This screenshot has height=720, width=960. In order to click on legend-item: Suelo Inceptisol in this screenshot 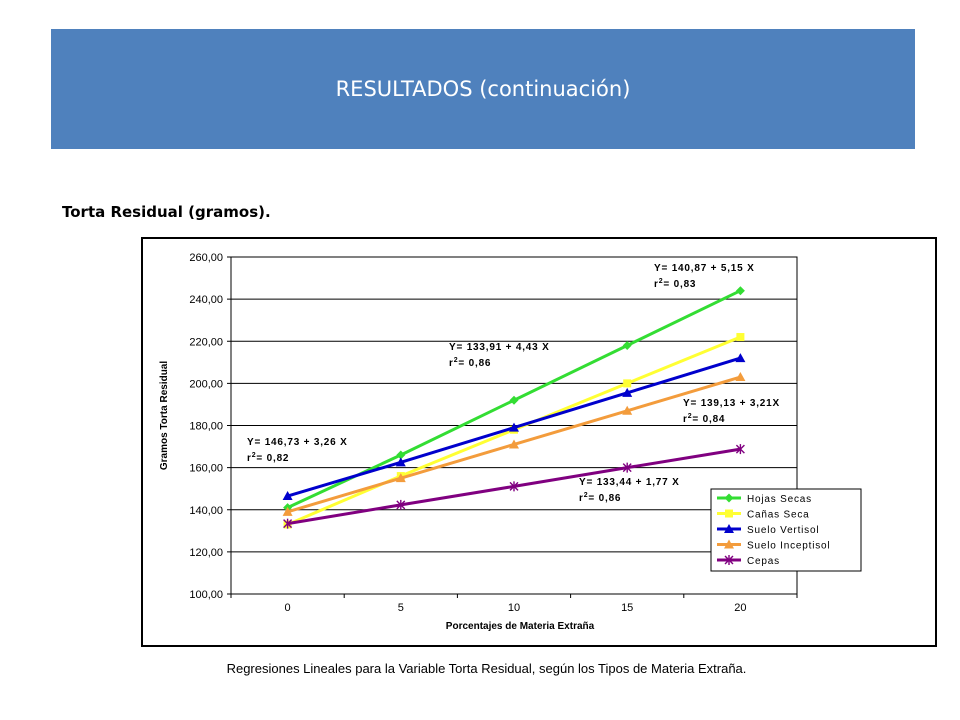, I will do `click(773, 545)`.